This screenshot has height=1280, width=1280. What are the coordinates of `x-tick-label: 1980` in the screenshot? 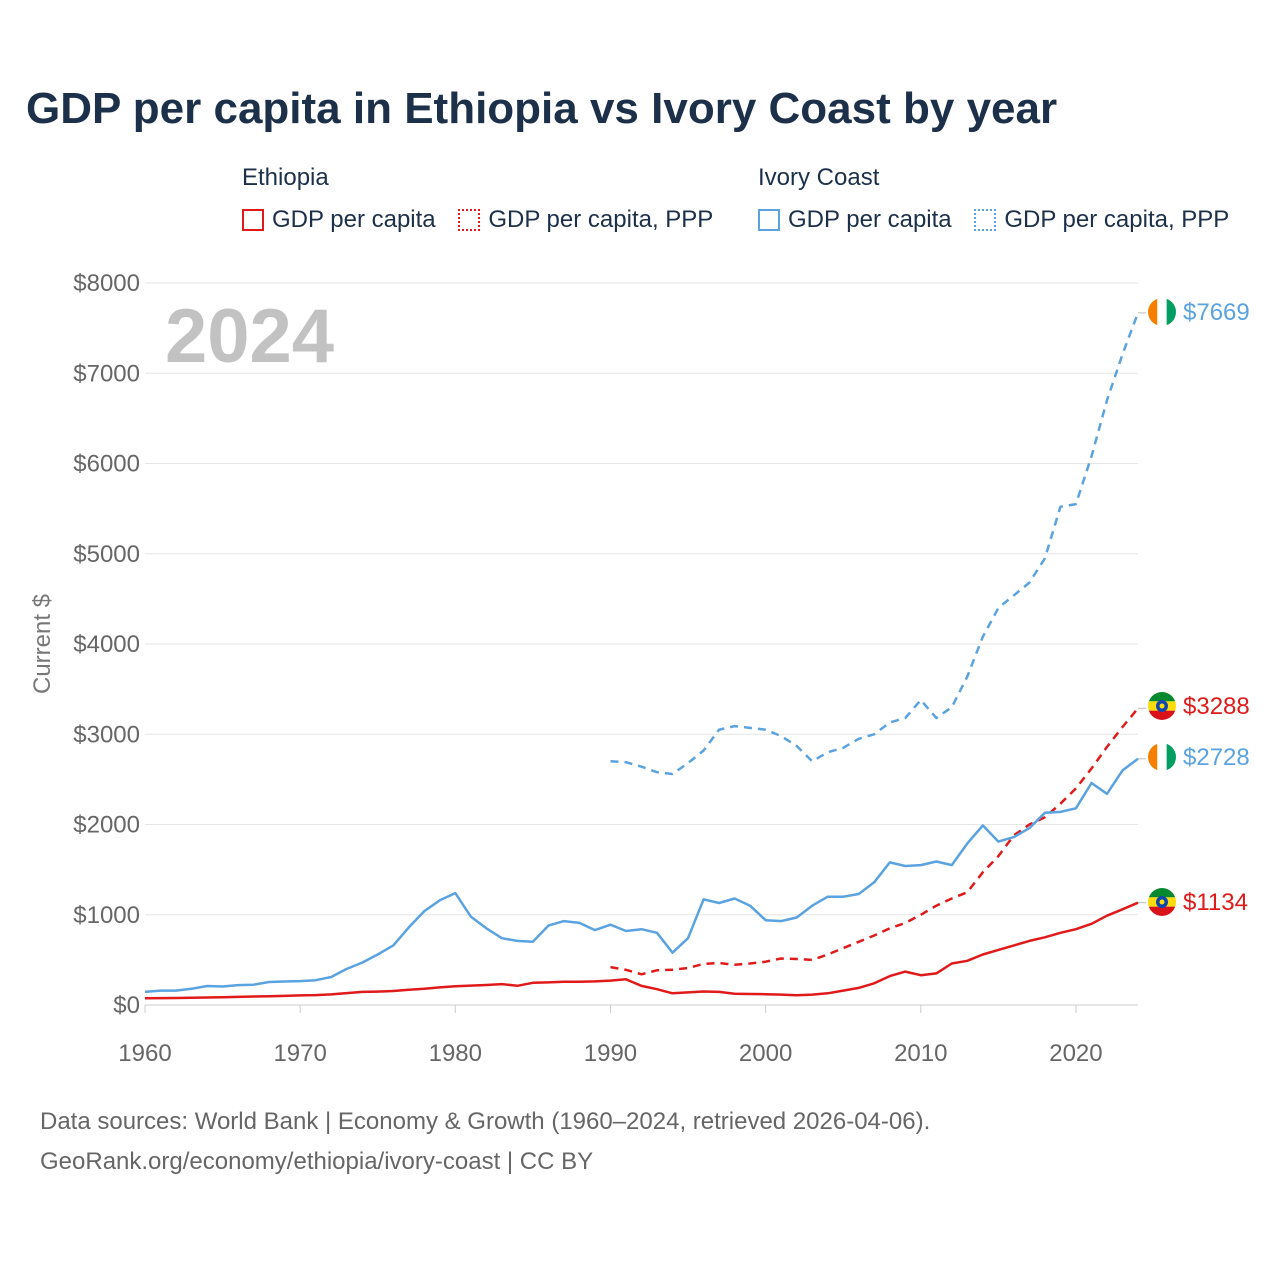 It's located at (455, 1053).